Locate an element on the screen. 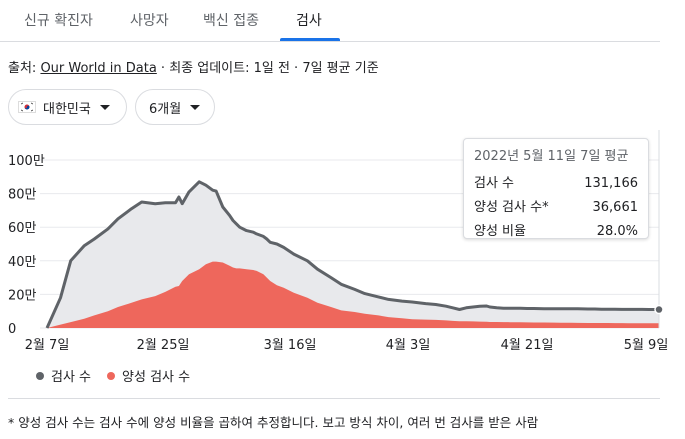 The width and height of the screenshot is (685, 439). x-tick-label: 5월 9일 is located at coordinates (646, 345).